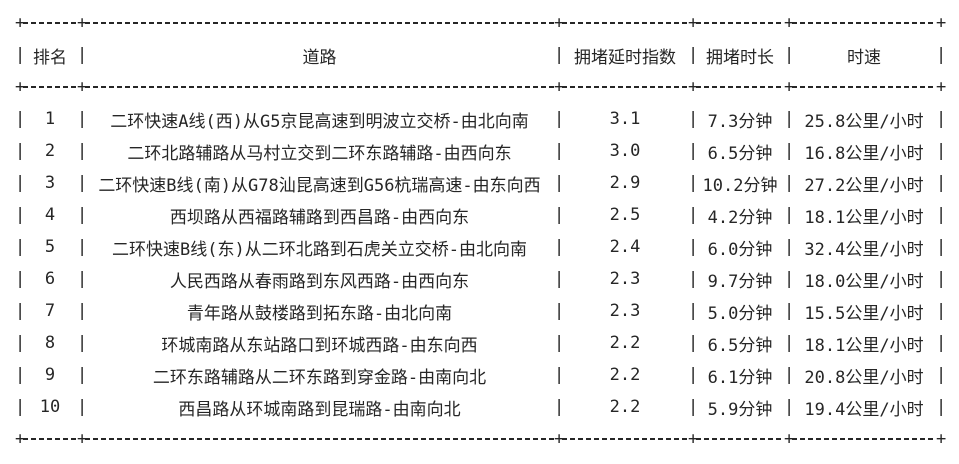 Image resolution: width=959 pixels, height=464 pixels. Describe the element at coordinates (319, 57) in the screenshot. I see `header-road: 道路` at that location.